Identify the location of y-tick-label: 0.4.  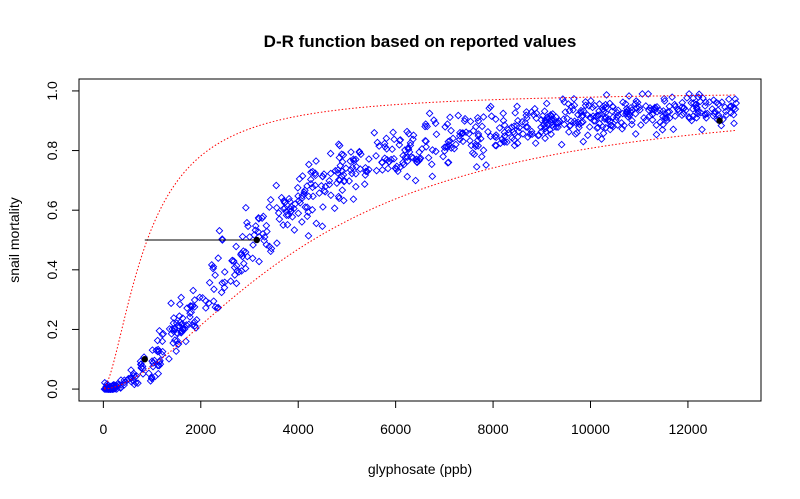
(52, 270).